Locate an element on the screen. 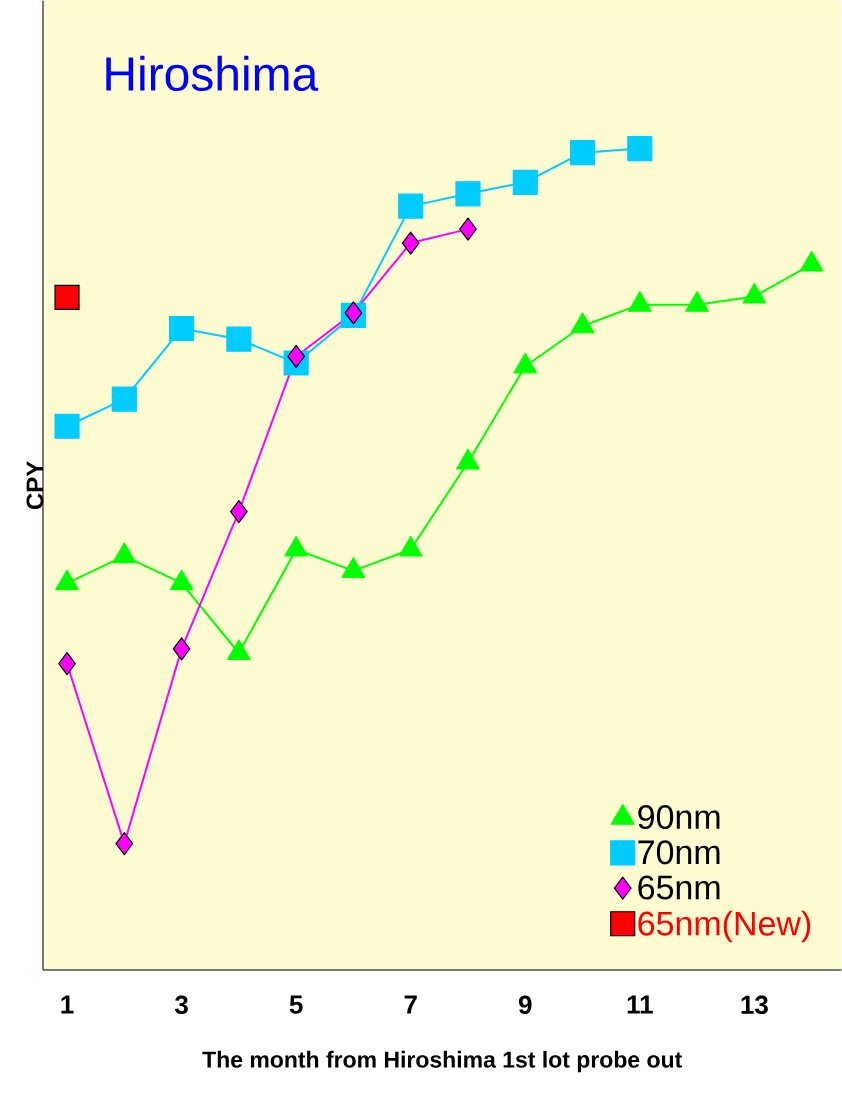 This screenshot has width=842, height=1112. legend-label: 65nm(New) is located at coordinates (724, 926).